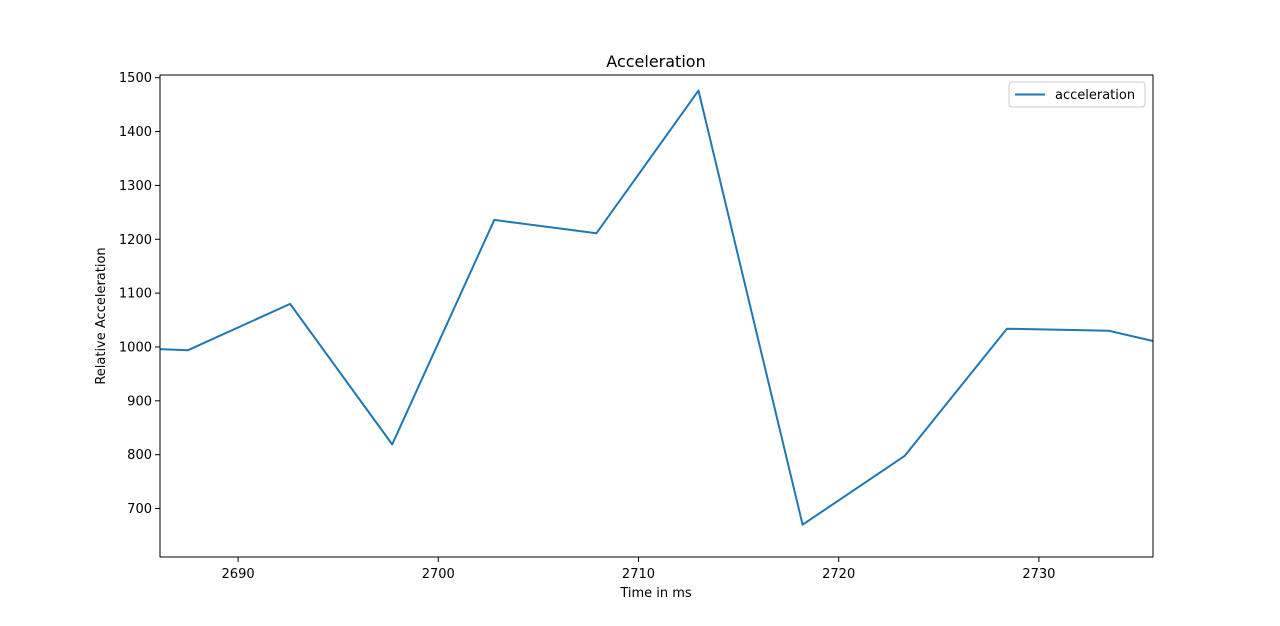  What do you see at coordinates (135, 132) in the screenshot?
I see `y-tick-label: 1400` at bounding box center [135, 132].